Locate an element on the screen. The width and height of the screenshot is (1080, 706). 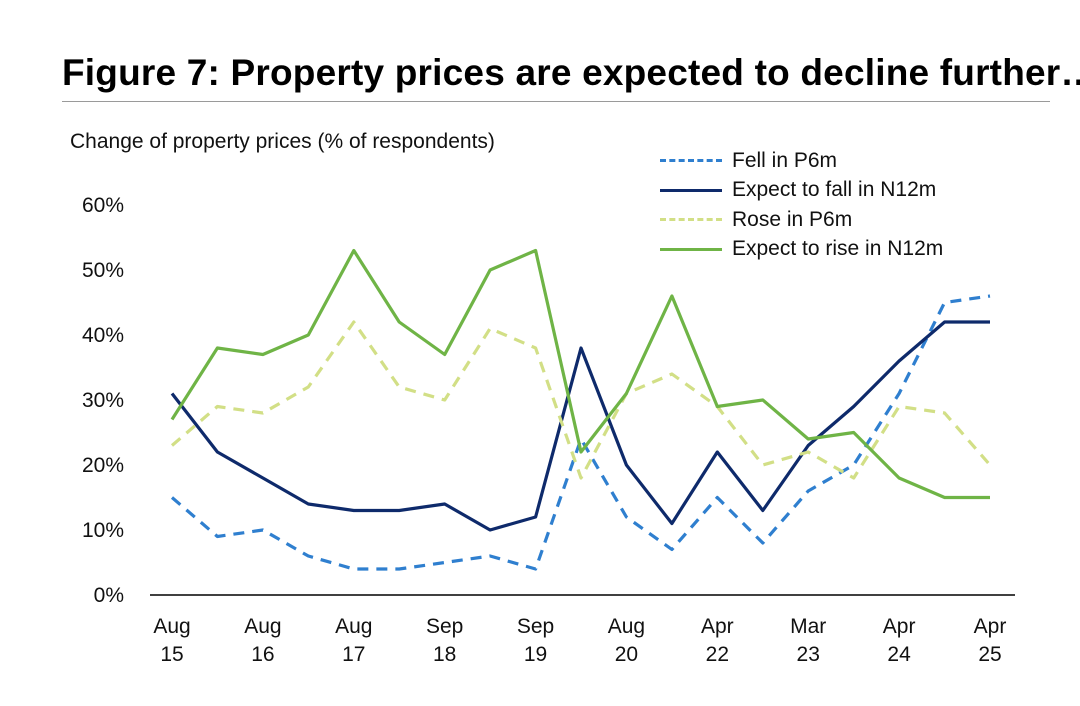
x-tick-label: Aug 17 is located at coordinates (353, 640).